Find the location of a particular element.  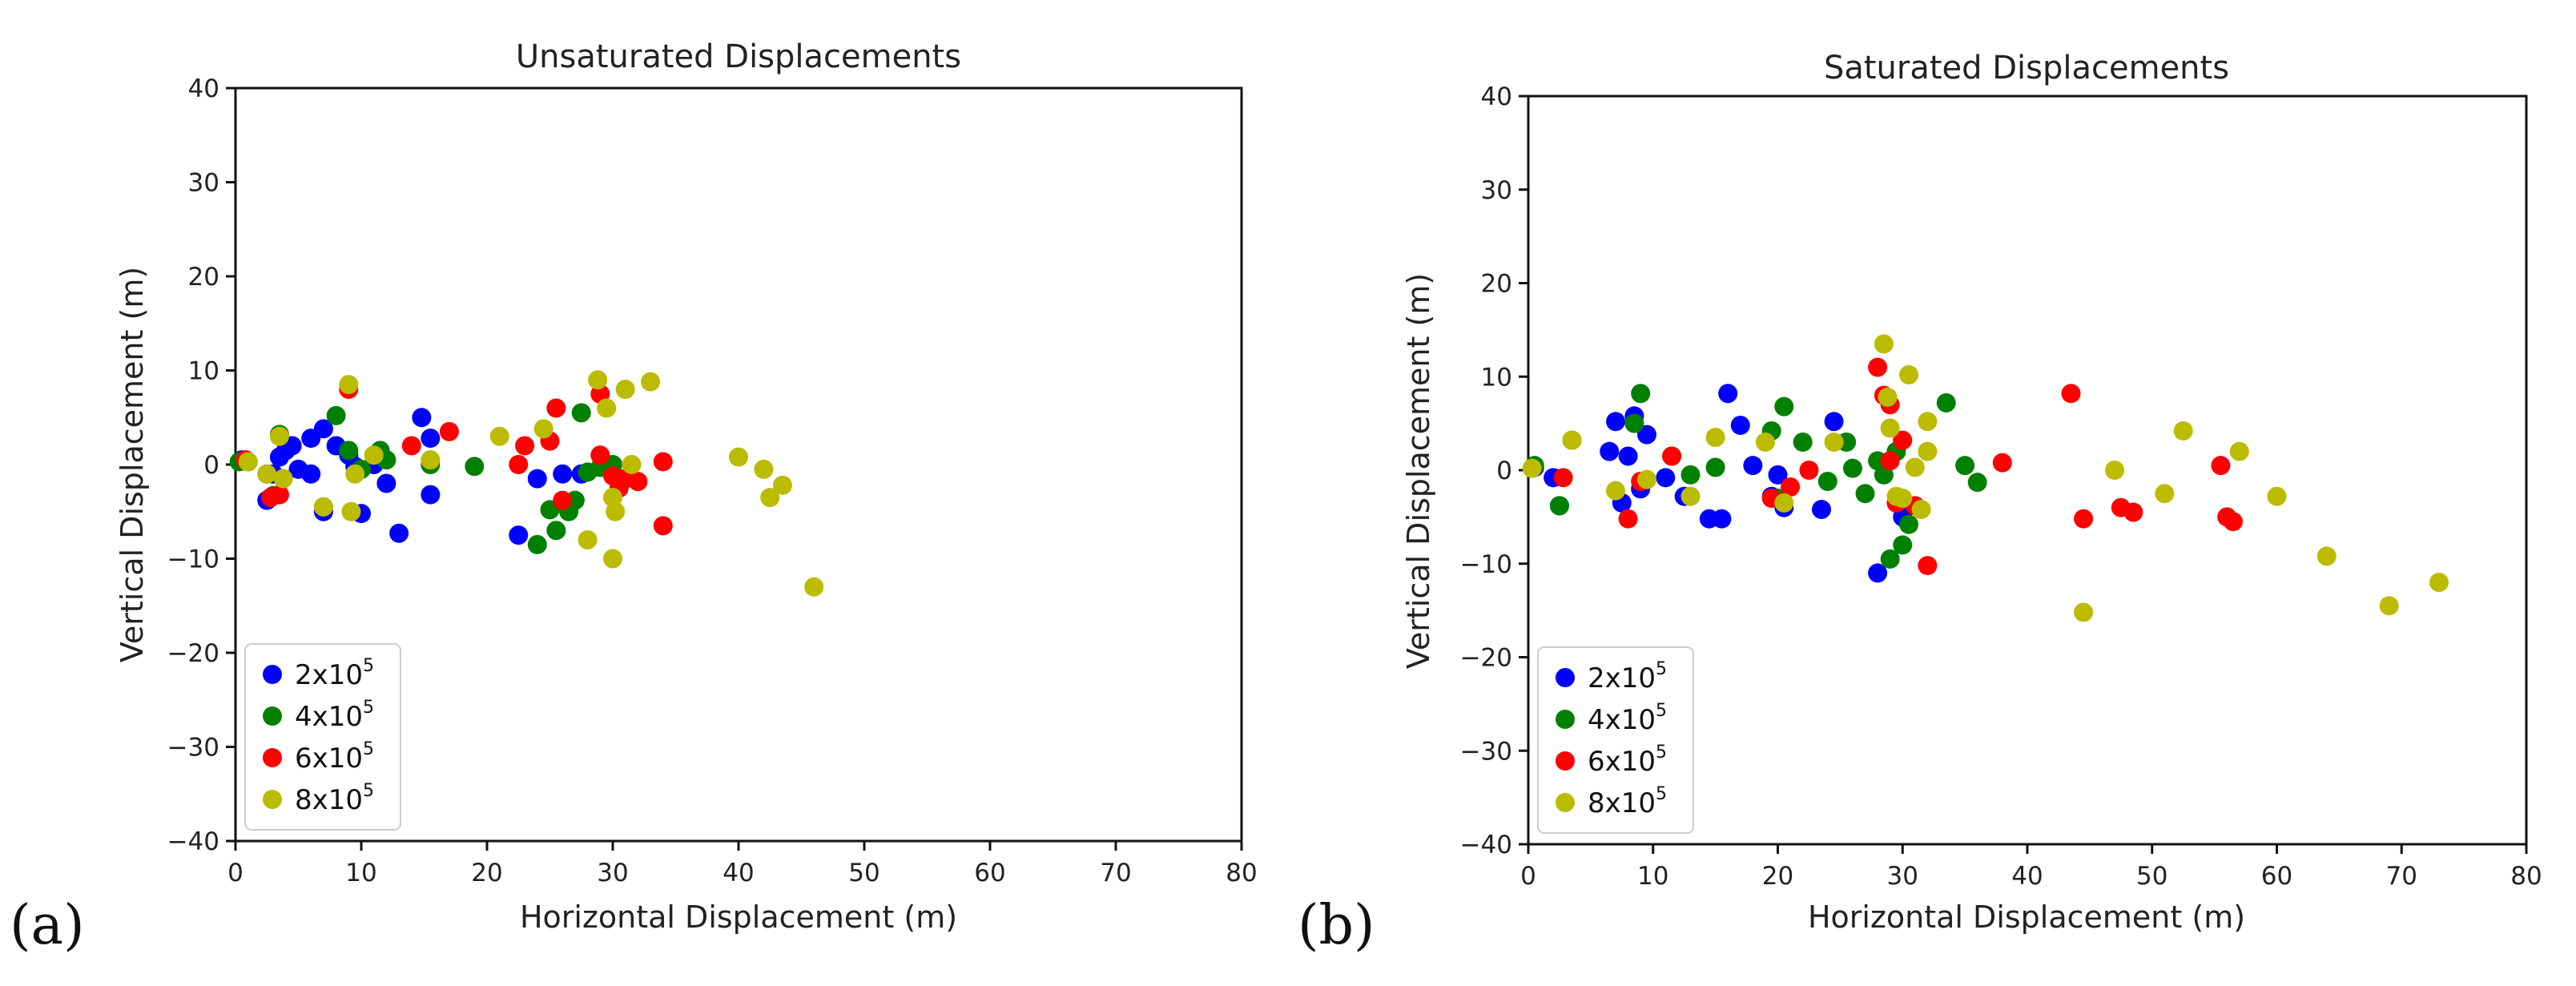

panel-b-y-ticks: −40 −30 −20 −10 0 10 20 30 40 is located at coordinates (1494, 471).